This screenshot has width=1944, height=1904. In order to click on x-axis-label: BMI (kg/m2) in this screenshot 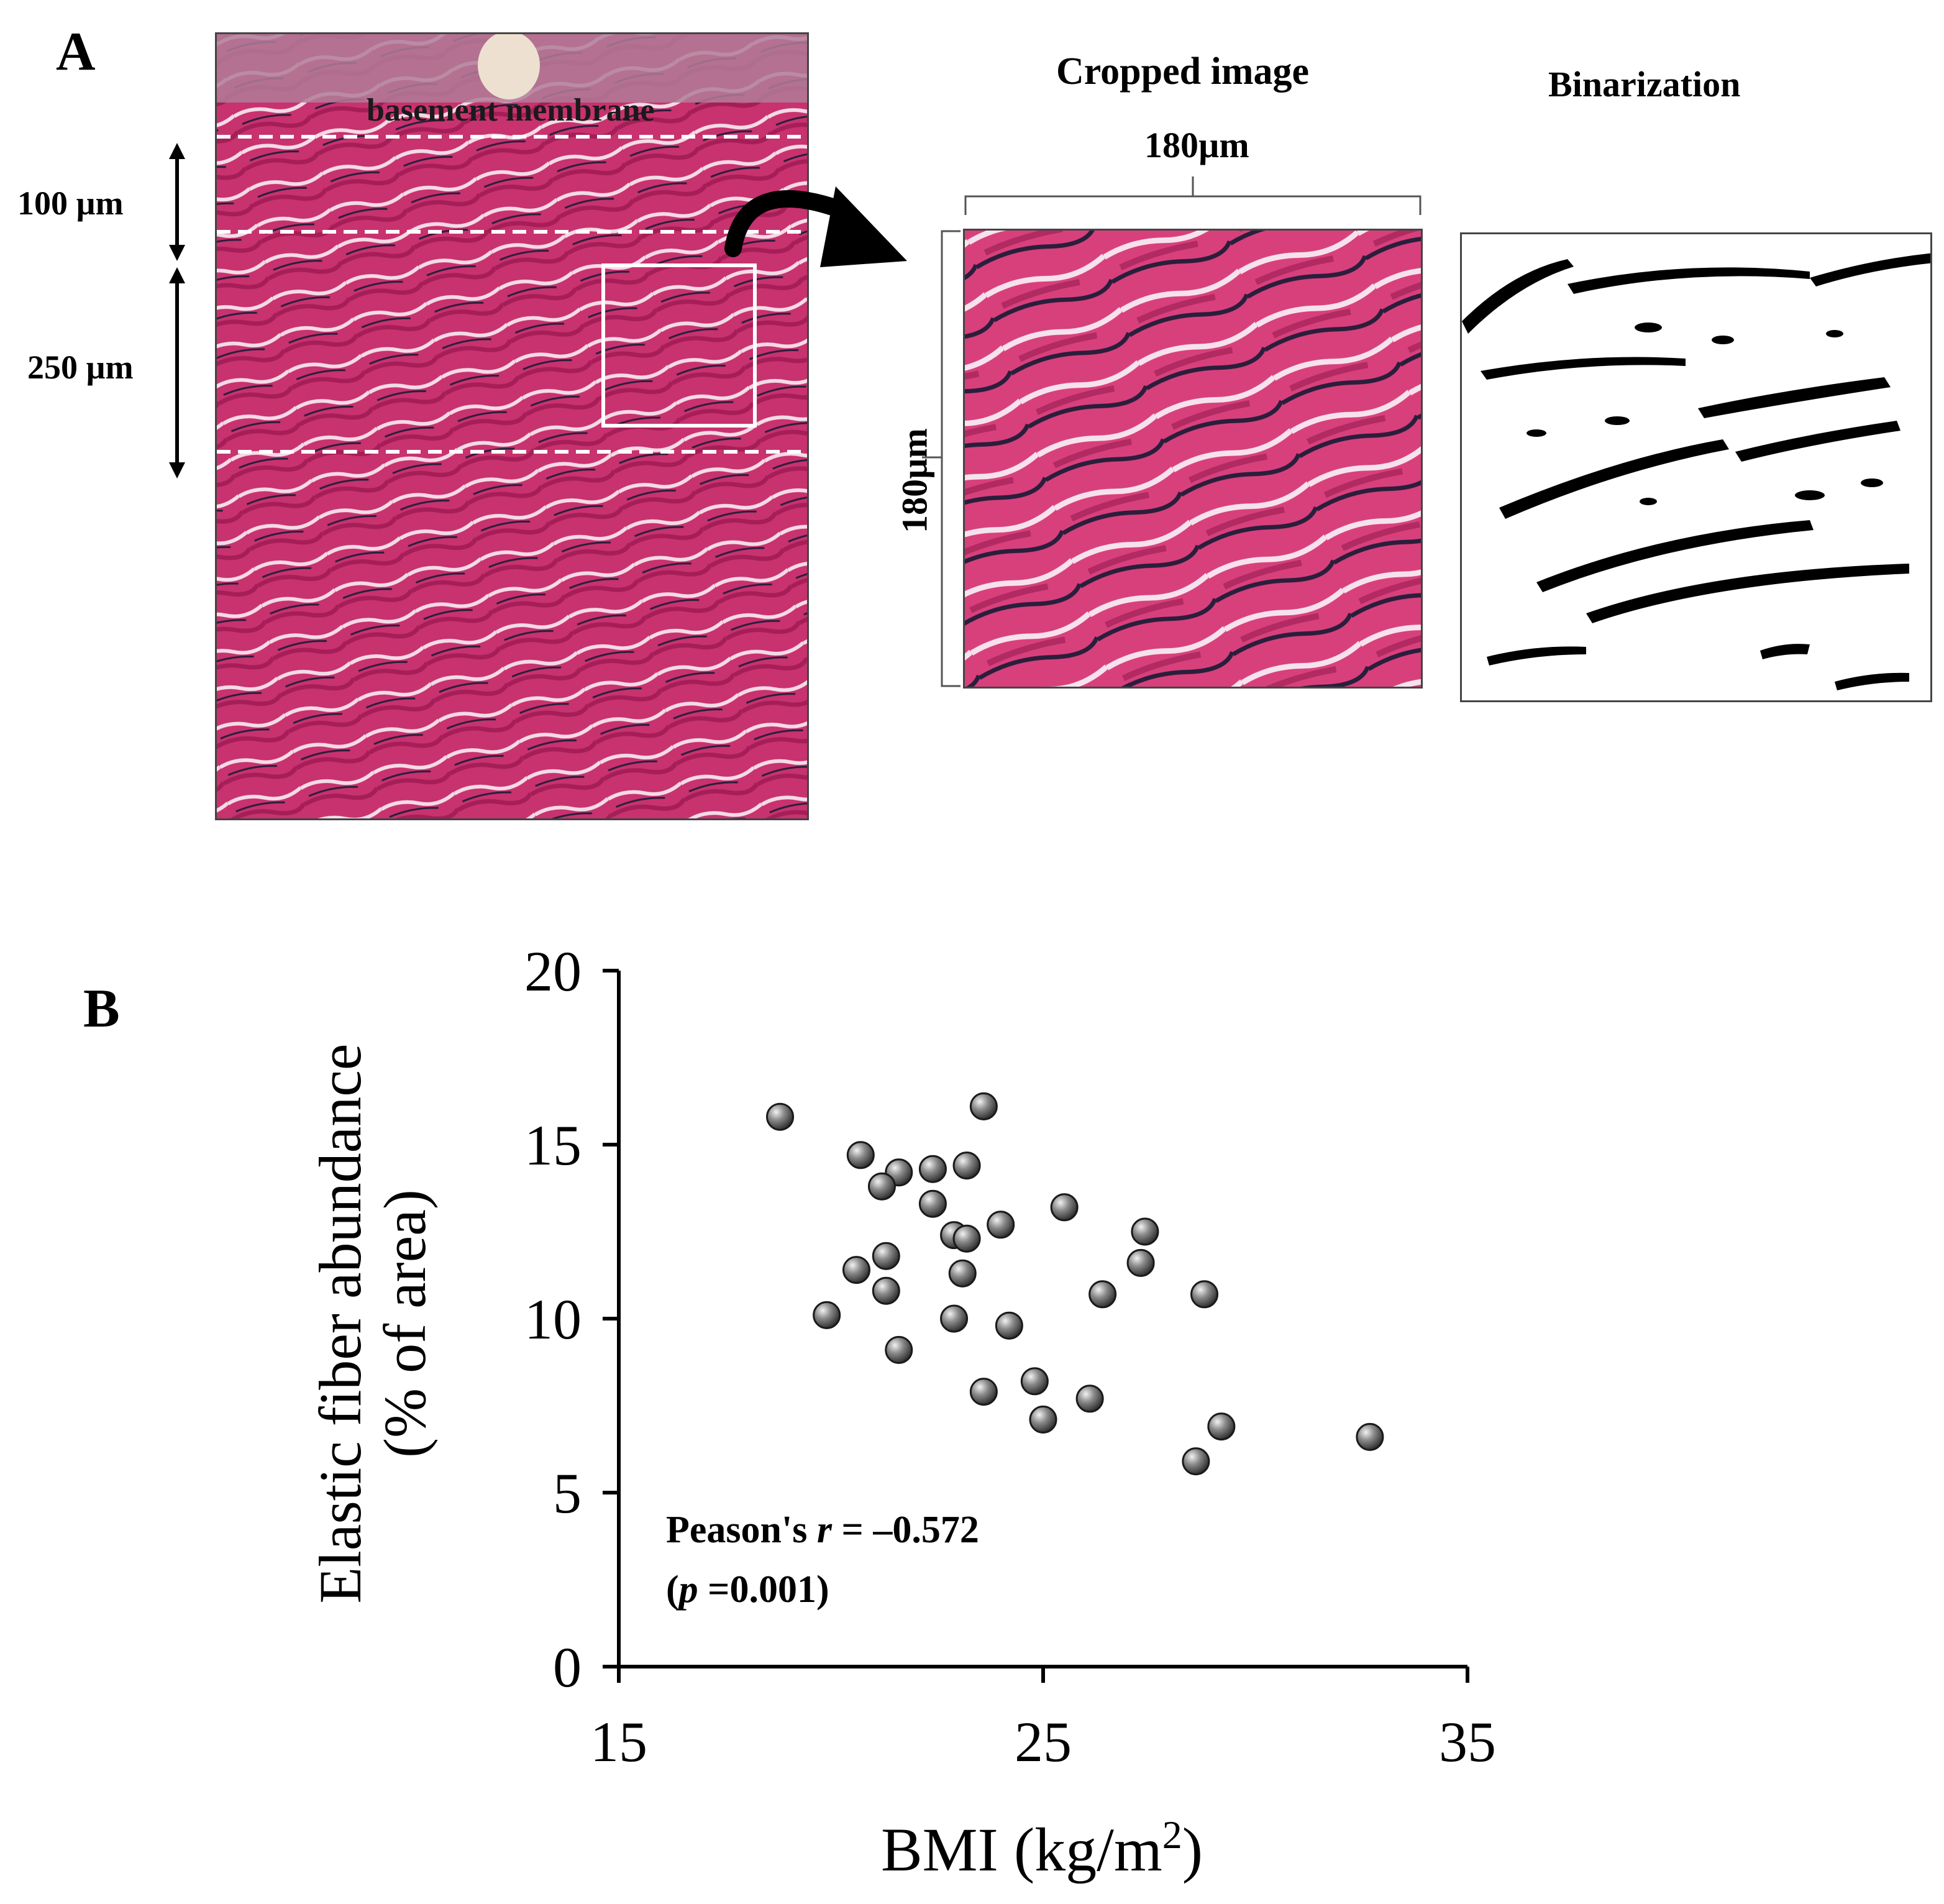, I will do `click(1042, 1848)`.